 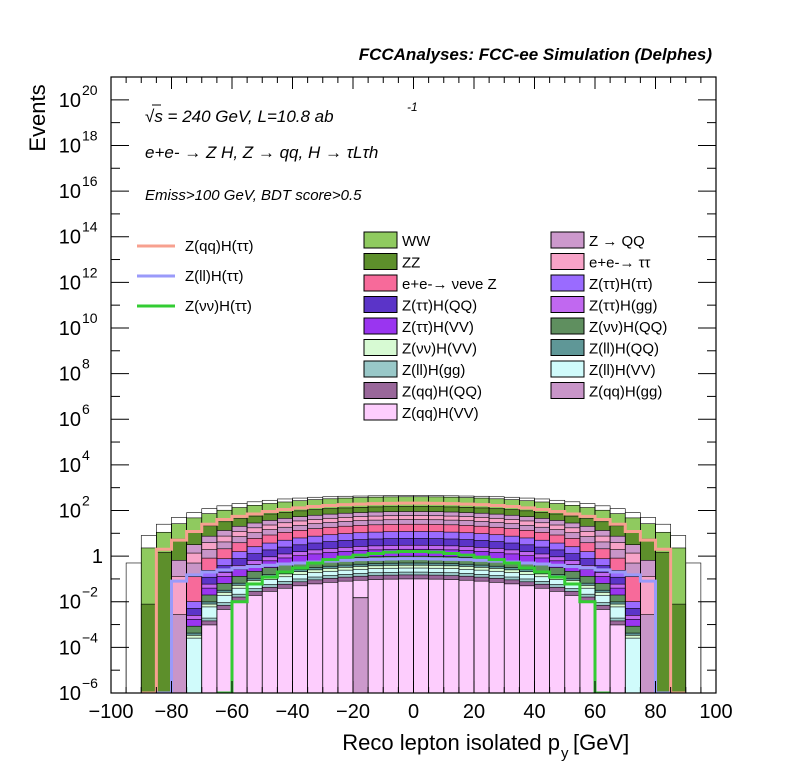 What do you see at coordinates (110, 712) in the screenshot?
I see `x-tick-label-0: −100` at bounding box center [110, 712].